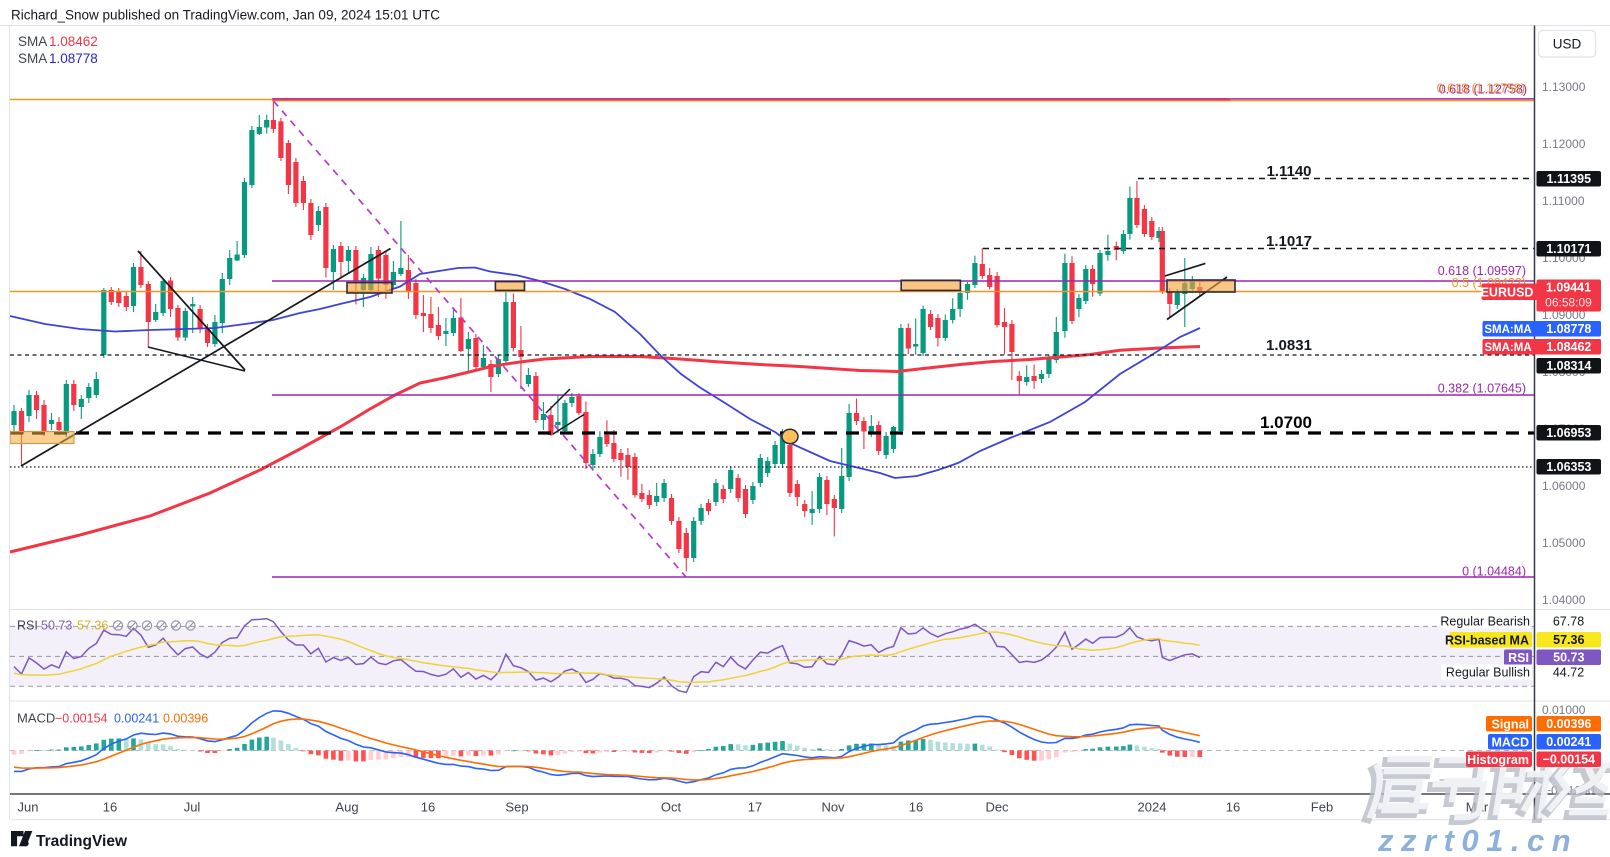 The image size is (1610, 857). What do you see at coordinates (1286, 422) in the screenshot?
I see `svg-text: 1.0700` at bounding box center [1286, 422].